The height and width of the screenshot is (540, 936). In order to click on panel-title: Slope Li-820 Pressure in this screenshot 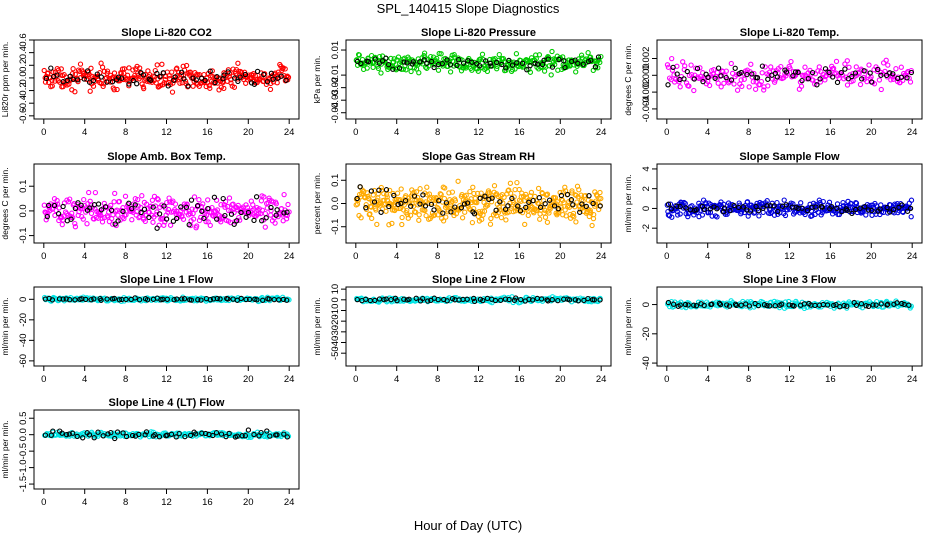, I will do `click(478, 33)`.